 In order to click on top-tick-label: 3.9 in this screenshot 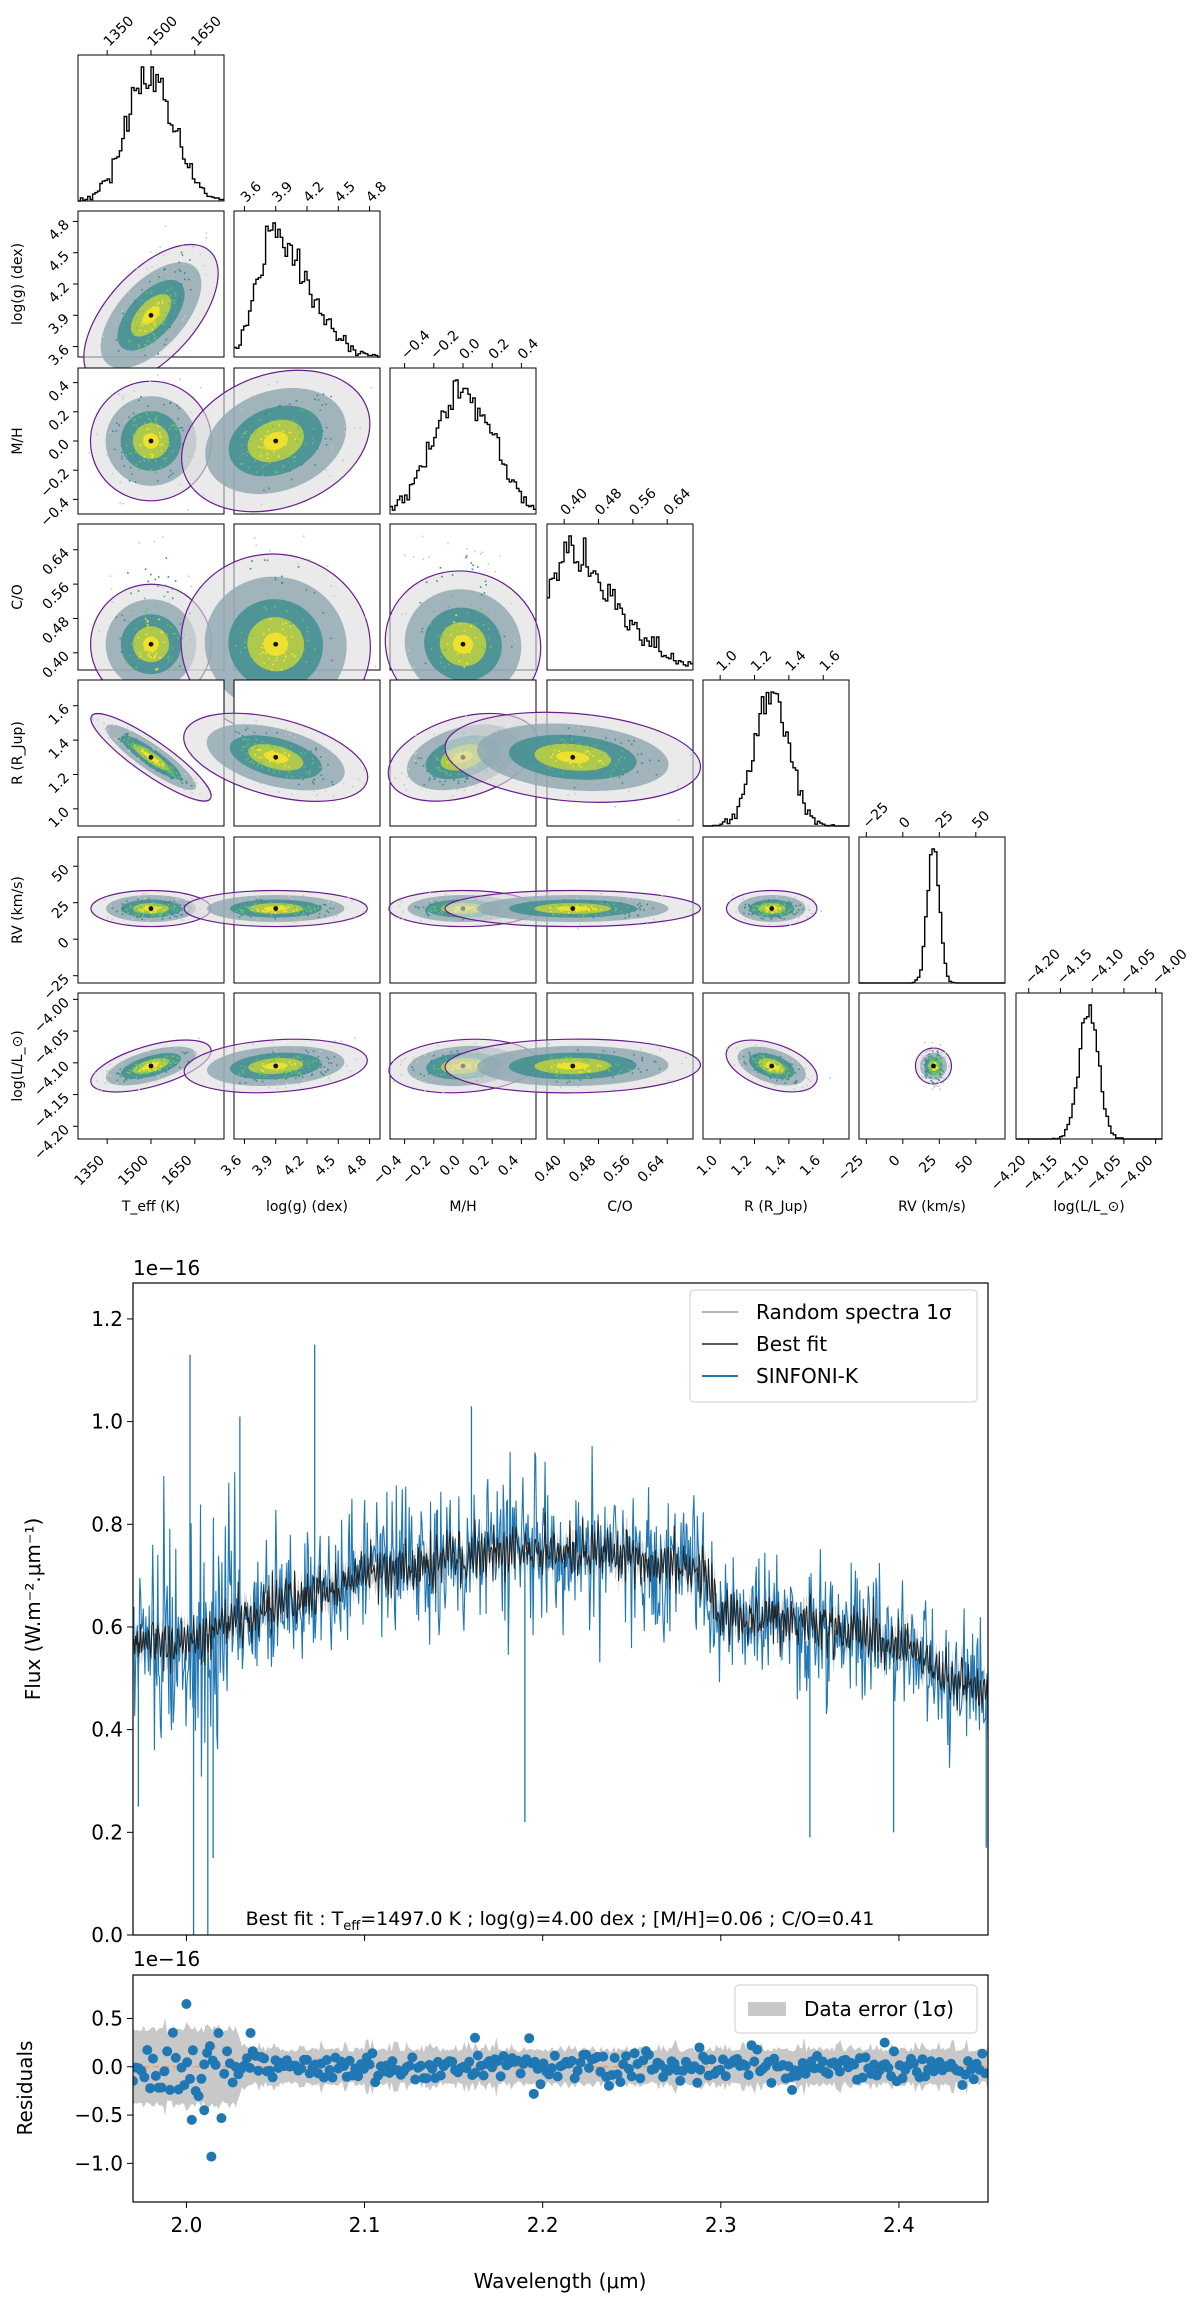, I will do `click(282, 192)`.